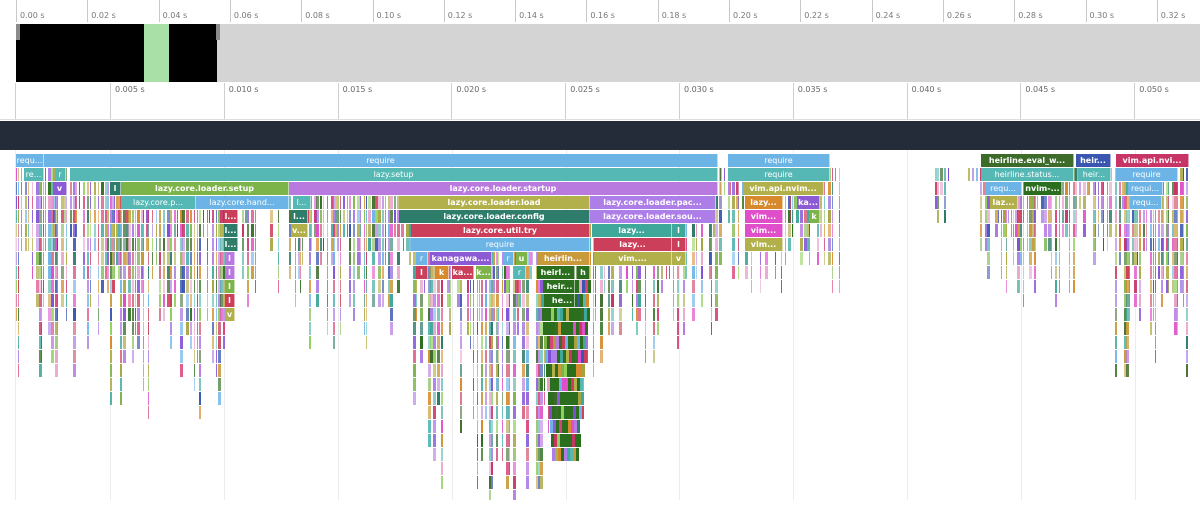 This screenshot has height=515, width=1200. I want to click on flame-frame: u, so click(522, 258).